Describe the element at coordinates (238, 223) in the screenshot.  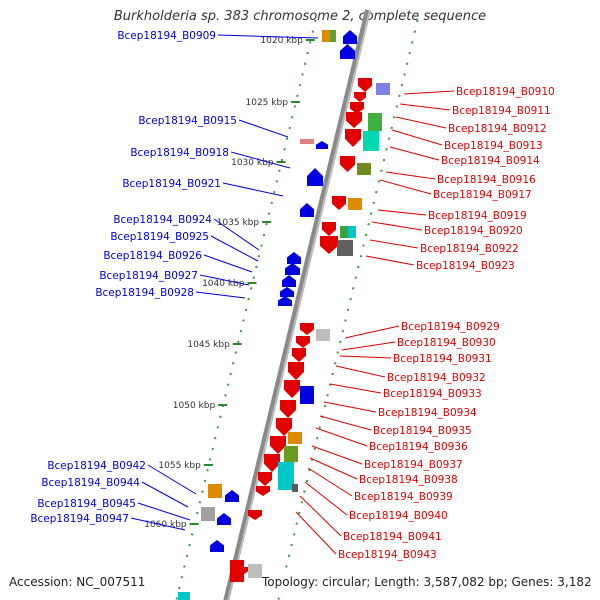
I see `kbp-tick-label: 1035 kbp` at that location.